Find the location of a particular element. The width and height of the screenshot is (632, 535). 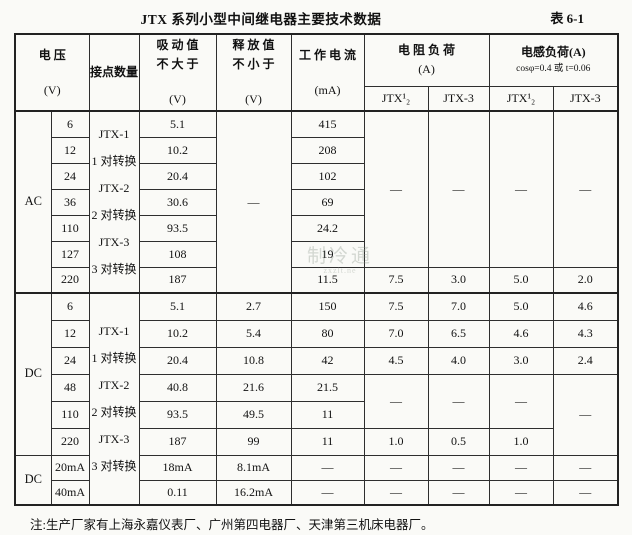

subheader-resistive-jtx3: JTX-3 is located at coordinates (458, 98).